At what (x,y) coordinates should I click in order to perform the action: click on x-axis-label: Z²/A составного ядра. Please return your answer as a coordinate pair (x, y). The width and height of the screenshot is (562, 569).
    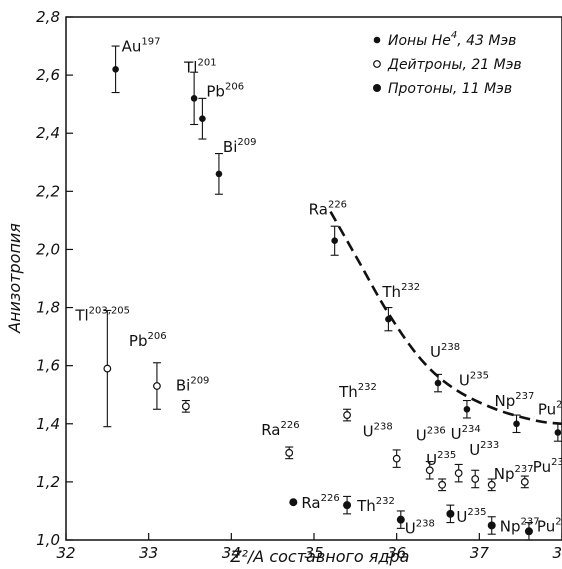
    Looking at the image, I should click on (320, 556).